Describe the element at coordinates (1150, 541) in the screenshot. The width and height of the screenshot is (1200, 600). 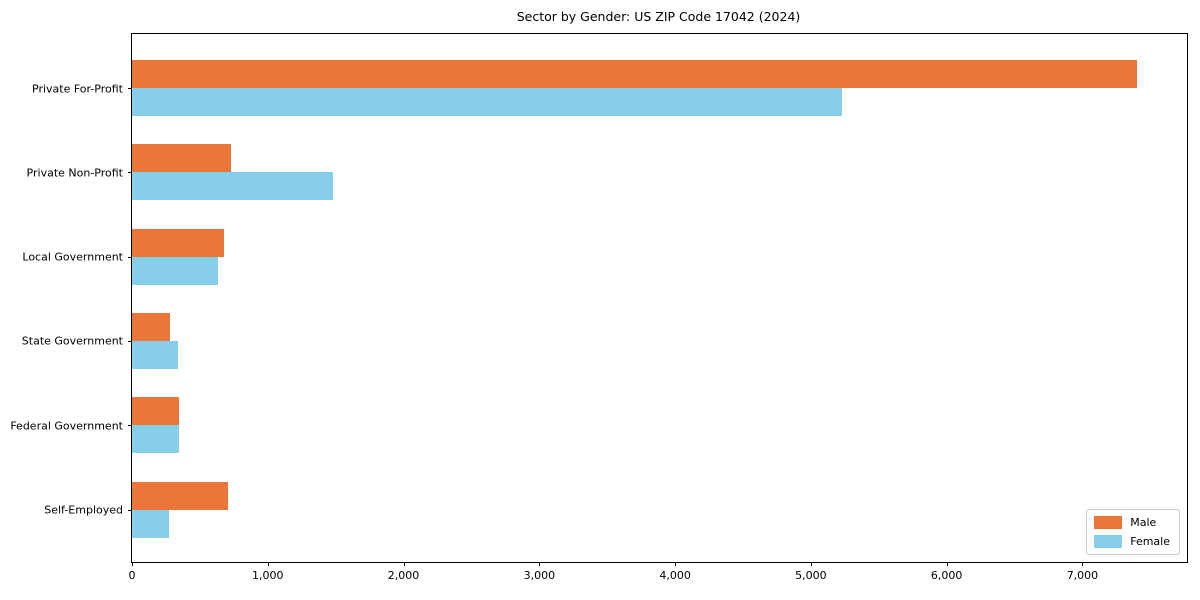
I see `legend-label-female: Female` at that location.